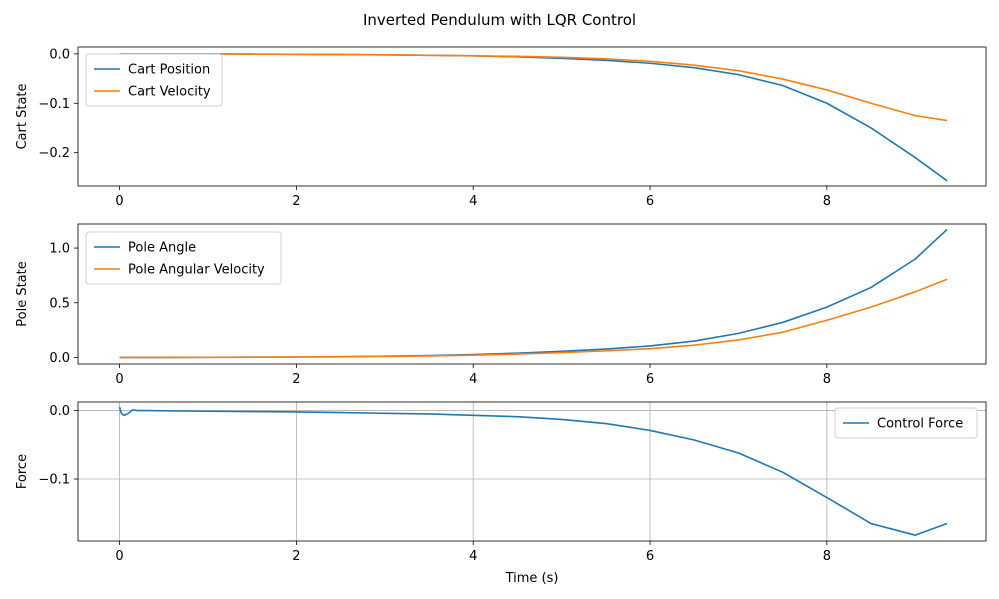  What do you see at coordinates (532, 578) in the screenshot?
I see `x-axis-label: Time (s)` at bounding box center [532, 578].